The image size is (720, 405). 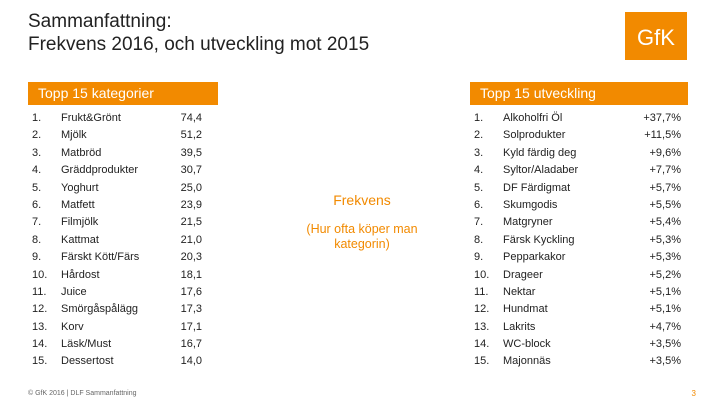 I want to click on list-item: 9. Pepparkakor +5,3%, so click(x=579, y=257).